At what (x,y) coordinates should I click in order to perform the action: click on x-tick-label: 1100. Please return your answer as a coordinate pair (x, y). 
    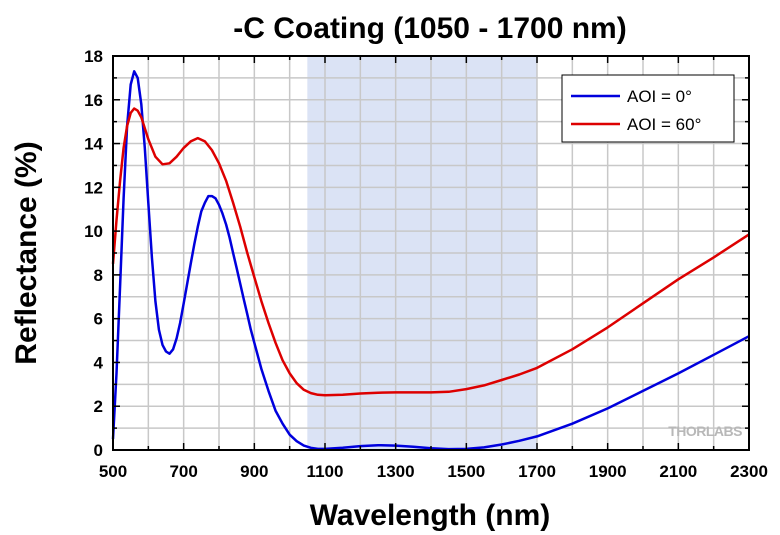
    Looking at the image, I should click on (325, 471).